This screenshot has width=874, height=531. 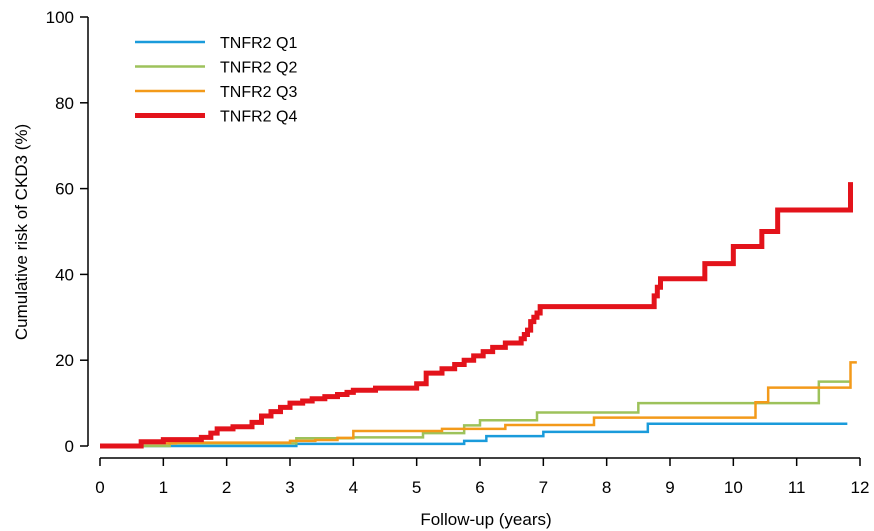 What do you see at coordinates (797, 487) in the screenshot?
I see `x-tick-label: 11` at bounding box center [797, 487].